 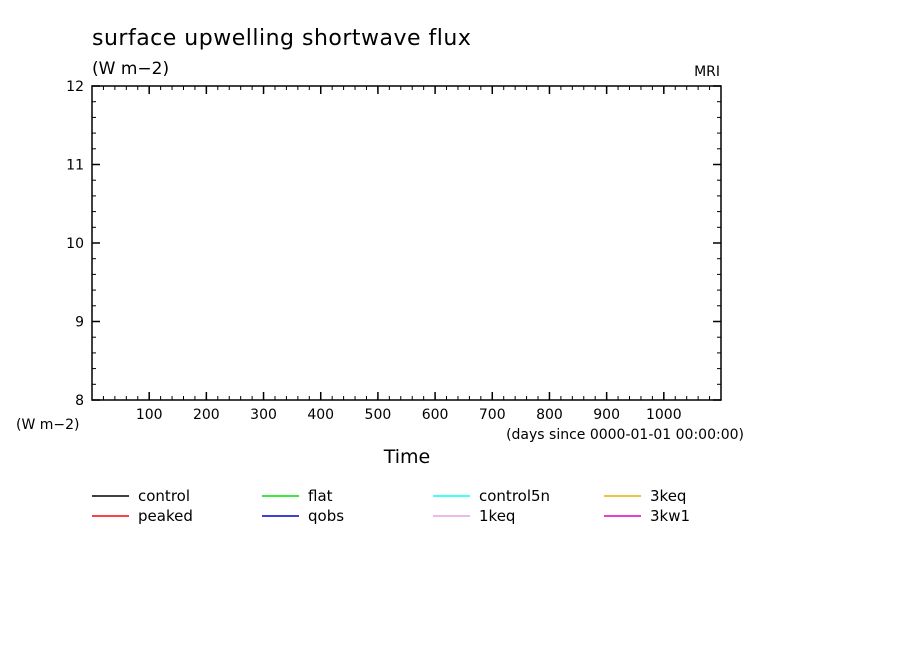 What do you see at coordinates (79, 401) in the screenshot?
I see `y-tick-label: 8` at bounding box center [79, 401].